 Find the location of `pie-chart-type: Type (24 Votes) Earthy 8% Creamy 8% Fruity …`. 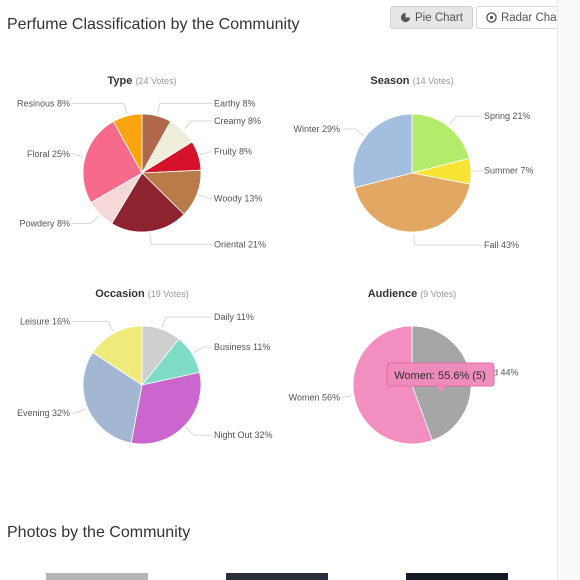

pie-chart-type: Type (24 Votes) Earthy 8% Creamy 8% Fruity … is located at coordinates (141, 162).